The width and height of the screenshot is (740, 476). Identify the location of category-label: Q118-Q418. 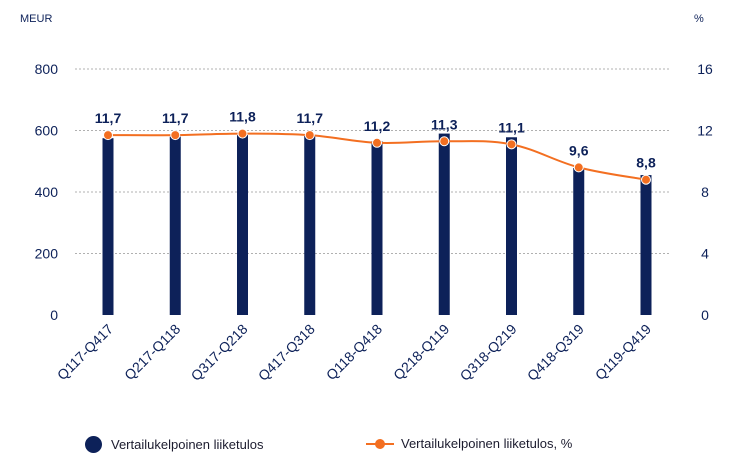
(354, 352).